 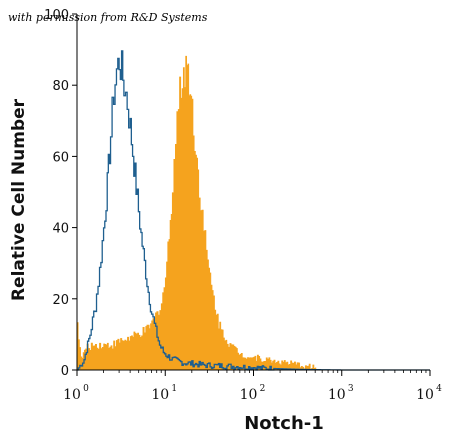 What do you see at coordinates (65, 371) in the screenshot?
I see `y-tick-label: 0` at bounding box center [65, 371].